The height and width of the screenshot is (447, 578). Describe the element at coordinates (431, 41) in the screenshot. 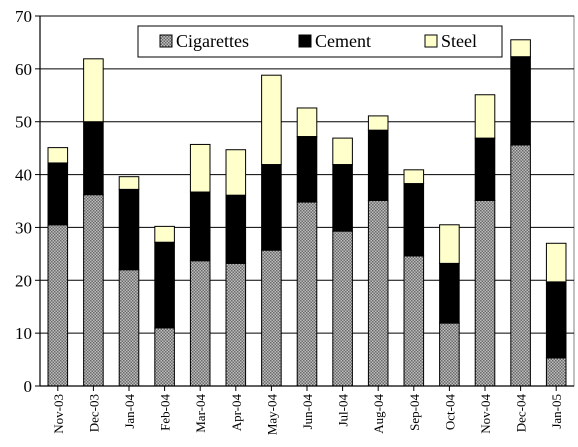

I see `legend-swatch-steel` at that location.